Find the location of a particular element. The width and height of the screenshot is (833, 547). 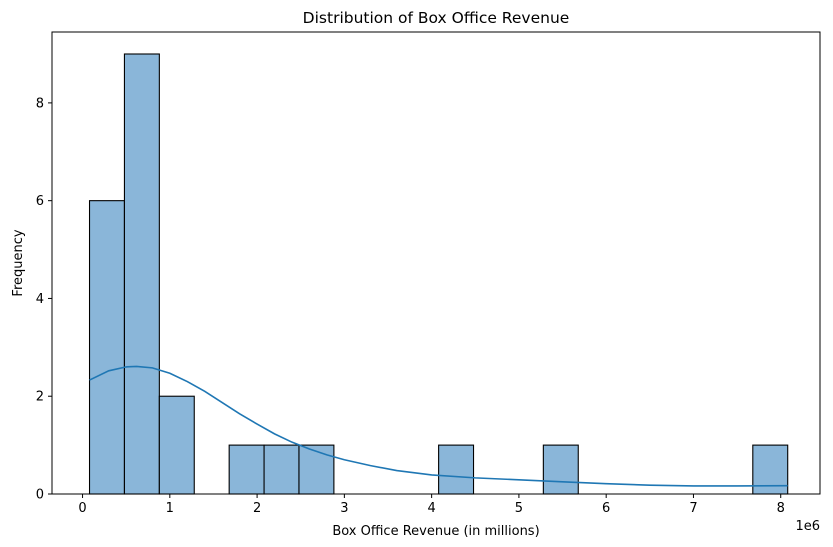

y-tick-label: 4 is located at coordinates (40, 299).